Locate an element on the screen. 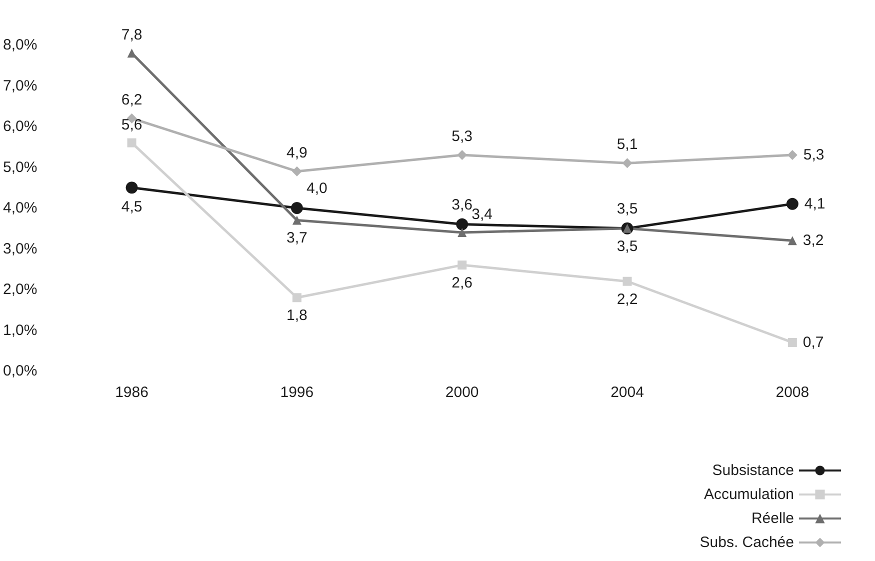 This screenshot has width=875, height=561. y-tick-label: 1,0% is located at coordinates (20, 330).